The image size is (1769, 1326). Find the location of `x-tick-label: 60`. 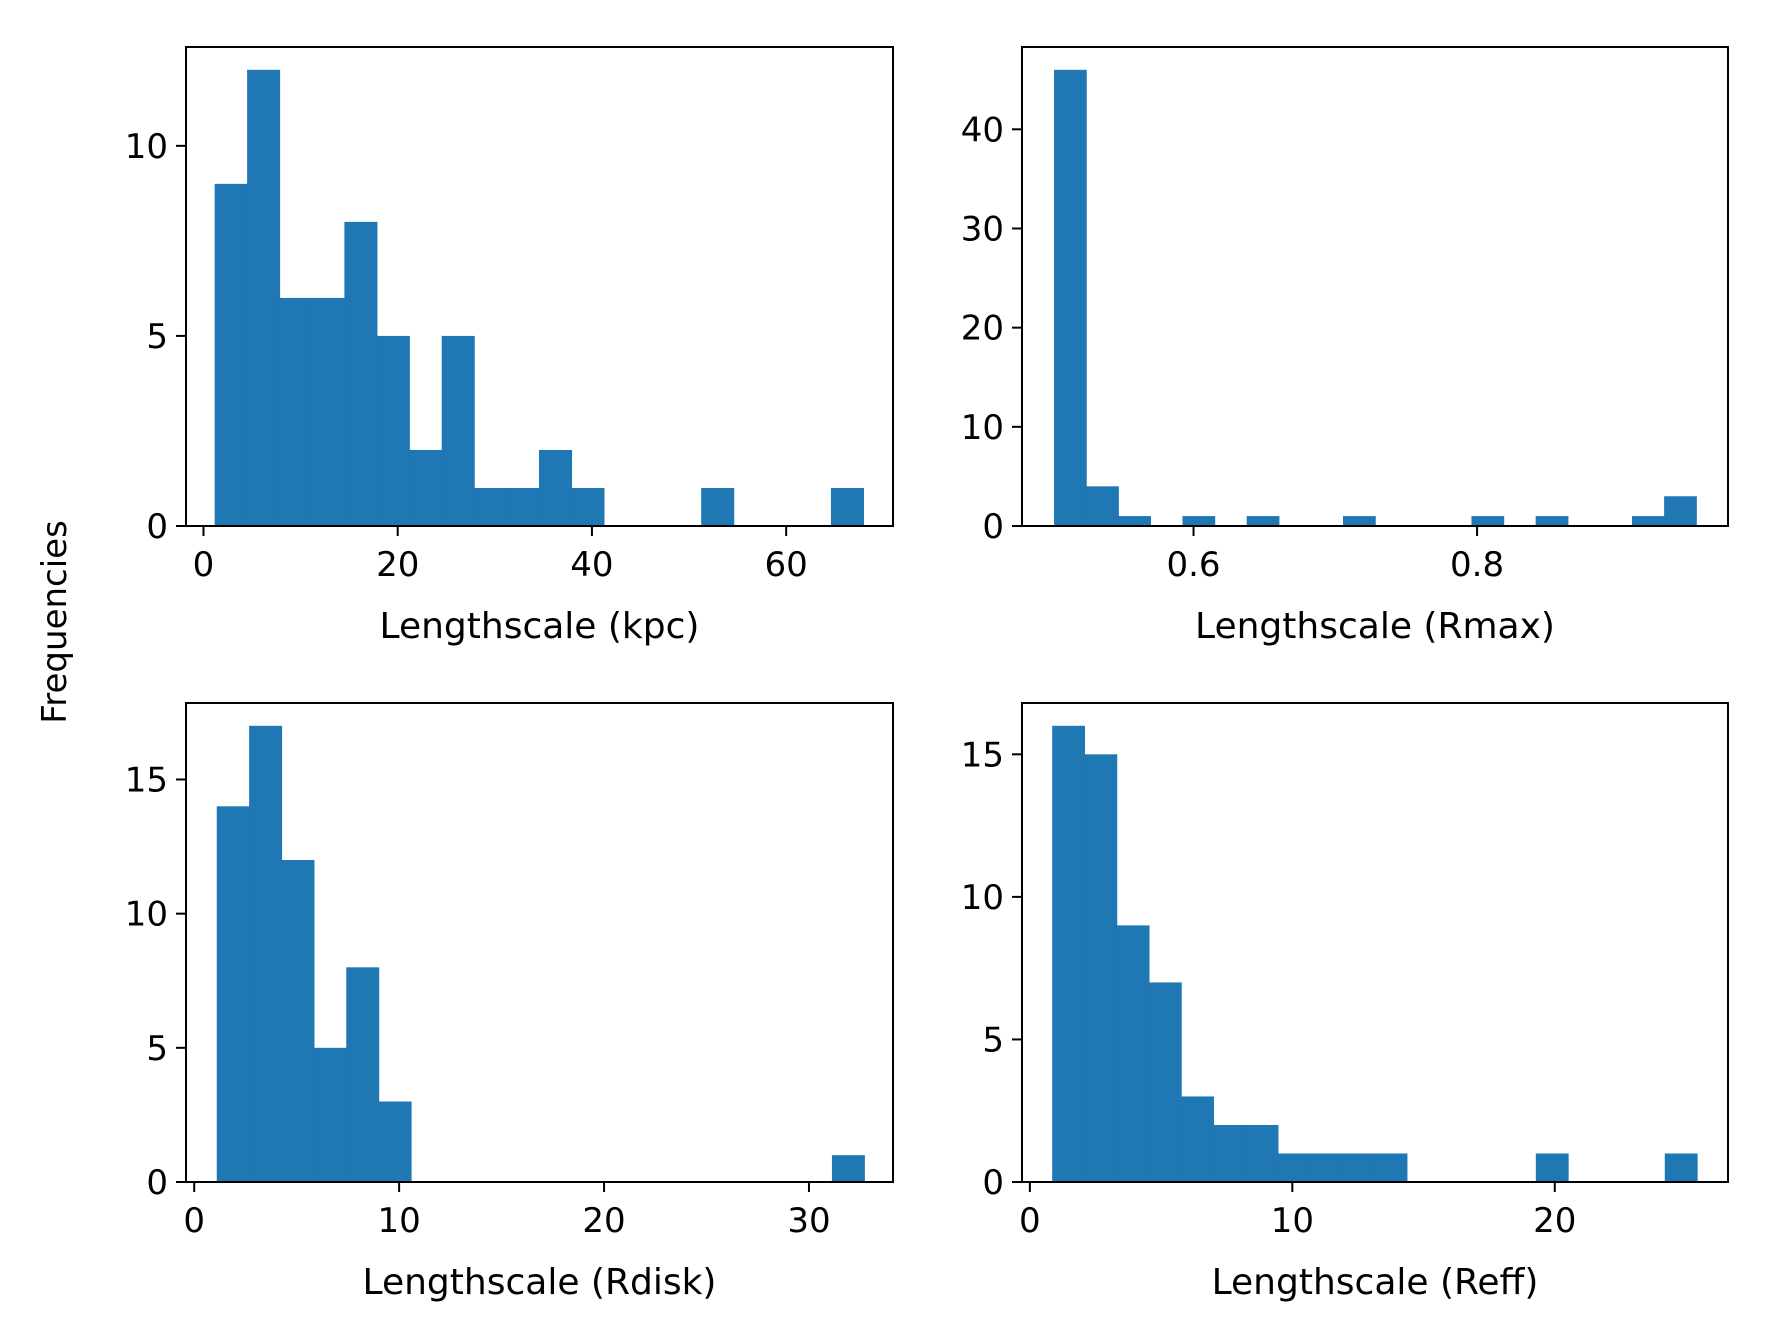

x-tick-label: 60 is located at coordinates (786, 565).